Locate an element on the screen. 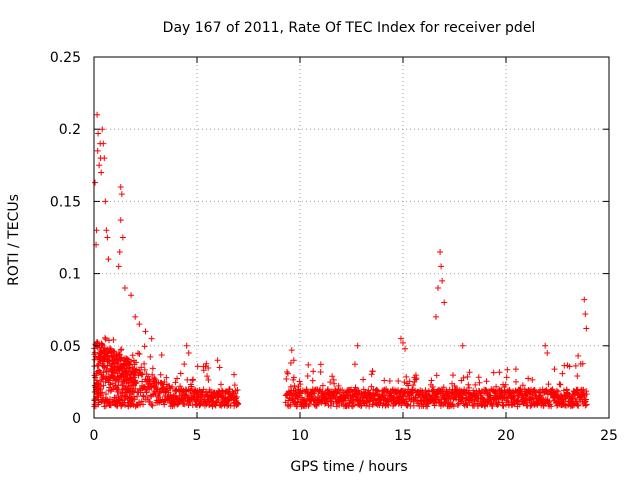 The image size is (640, 480). y-tick-label: 0.15 is located at coordinates (65, 202).